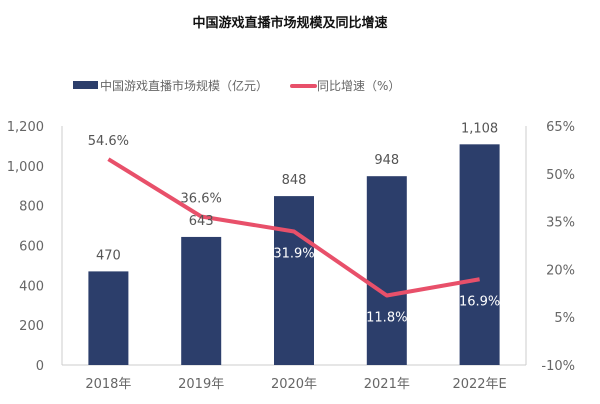 Image resolution: width=600 pixels, height=404 pixels. I want to click on y-left-tick-label: 0, so click(40, 366).